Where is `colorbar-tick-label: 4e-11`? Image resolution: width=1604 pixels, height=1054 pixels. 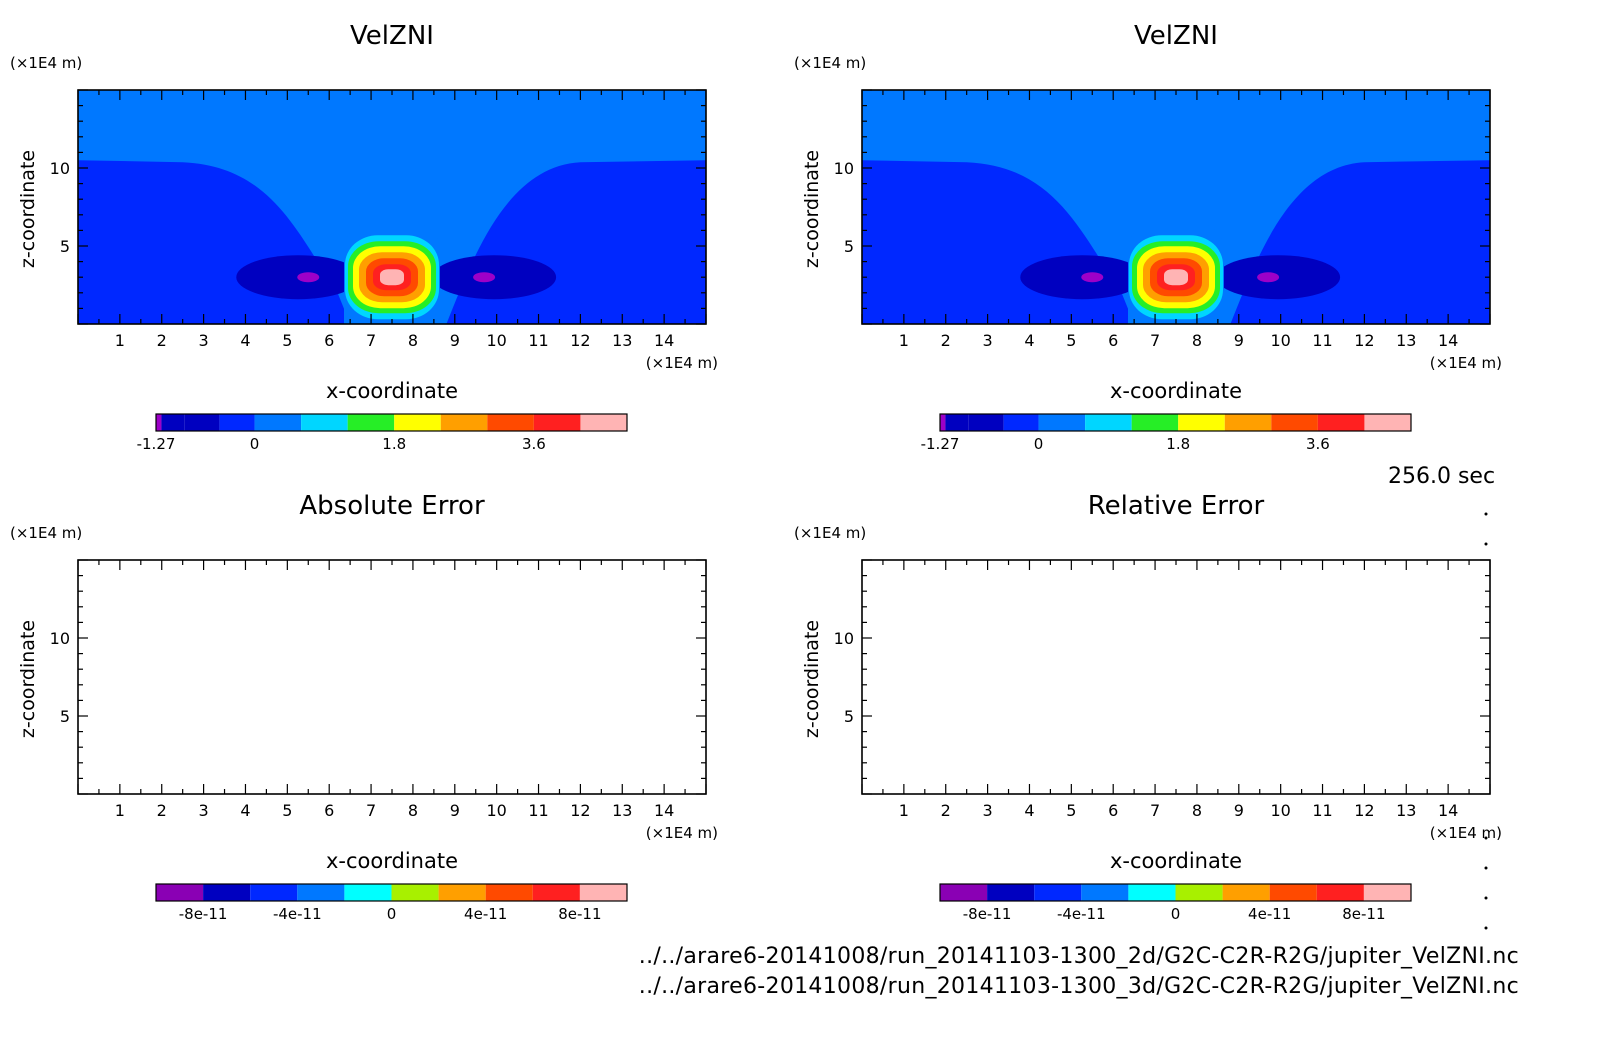
colorbar-tick-label: 4e-11 is located at coordinates (1269, 914).